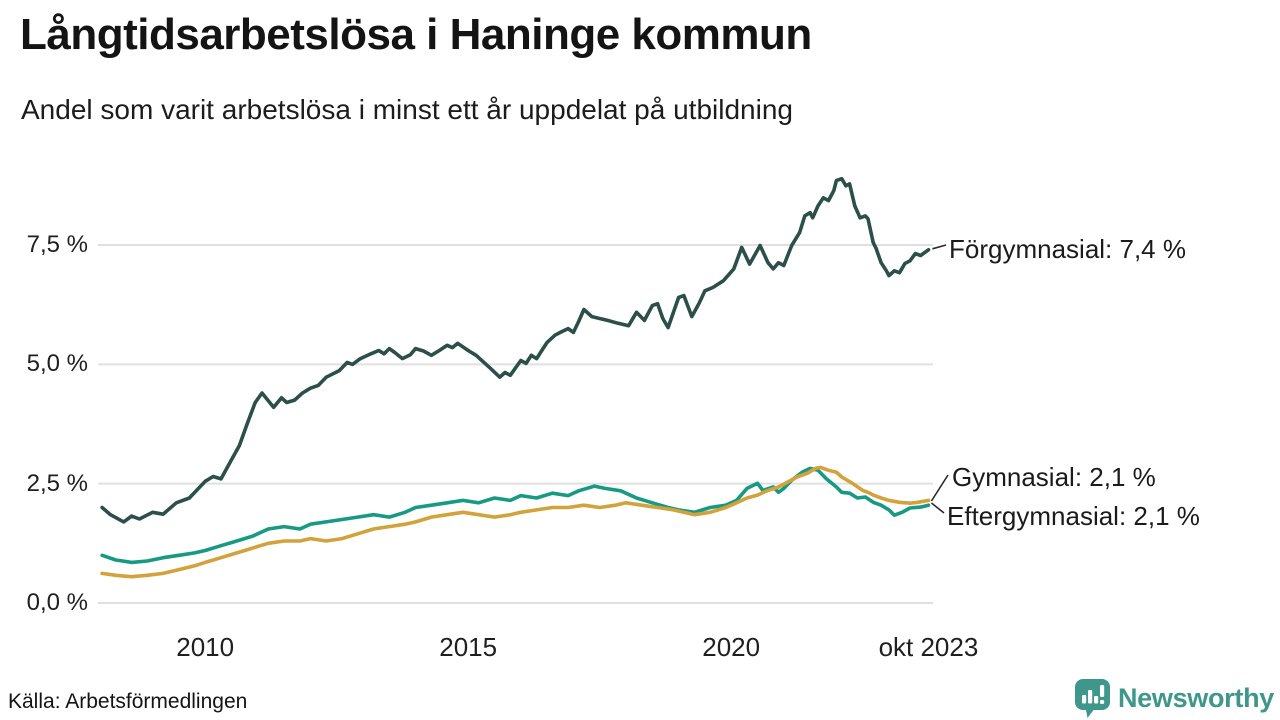  Describe the element at coordinates (57, 483) in the screenshot. I see `y-axis-tick-label: 2,5 %` at that location.